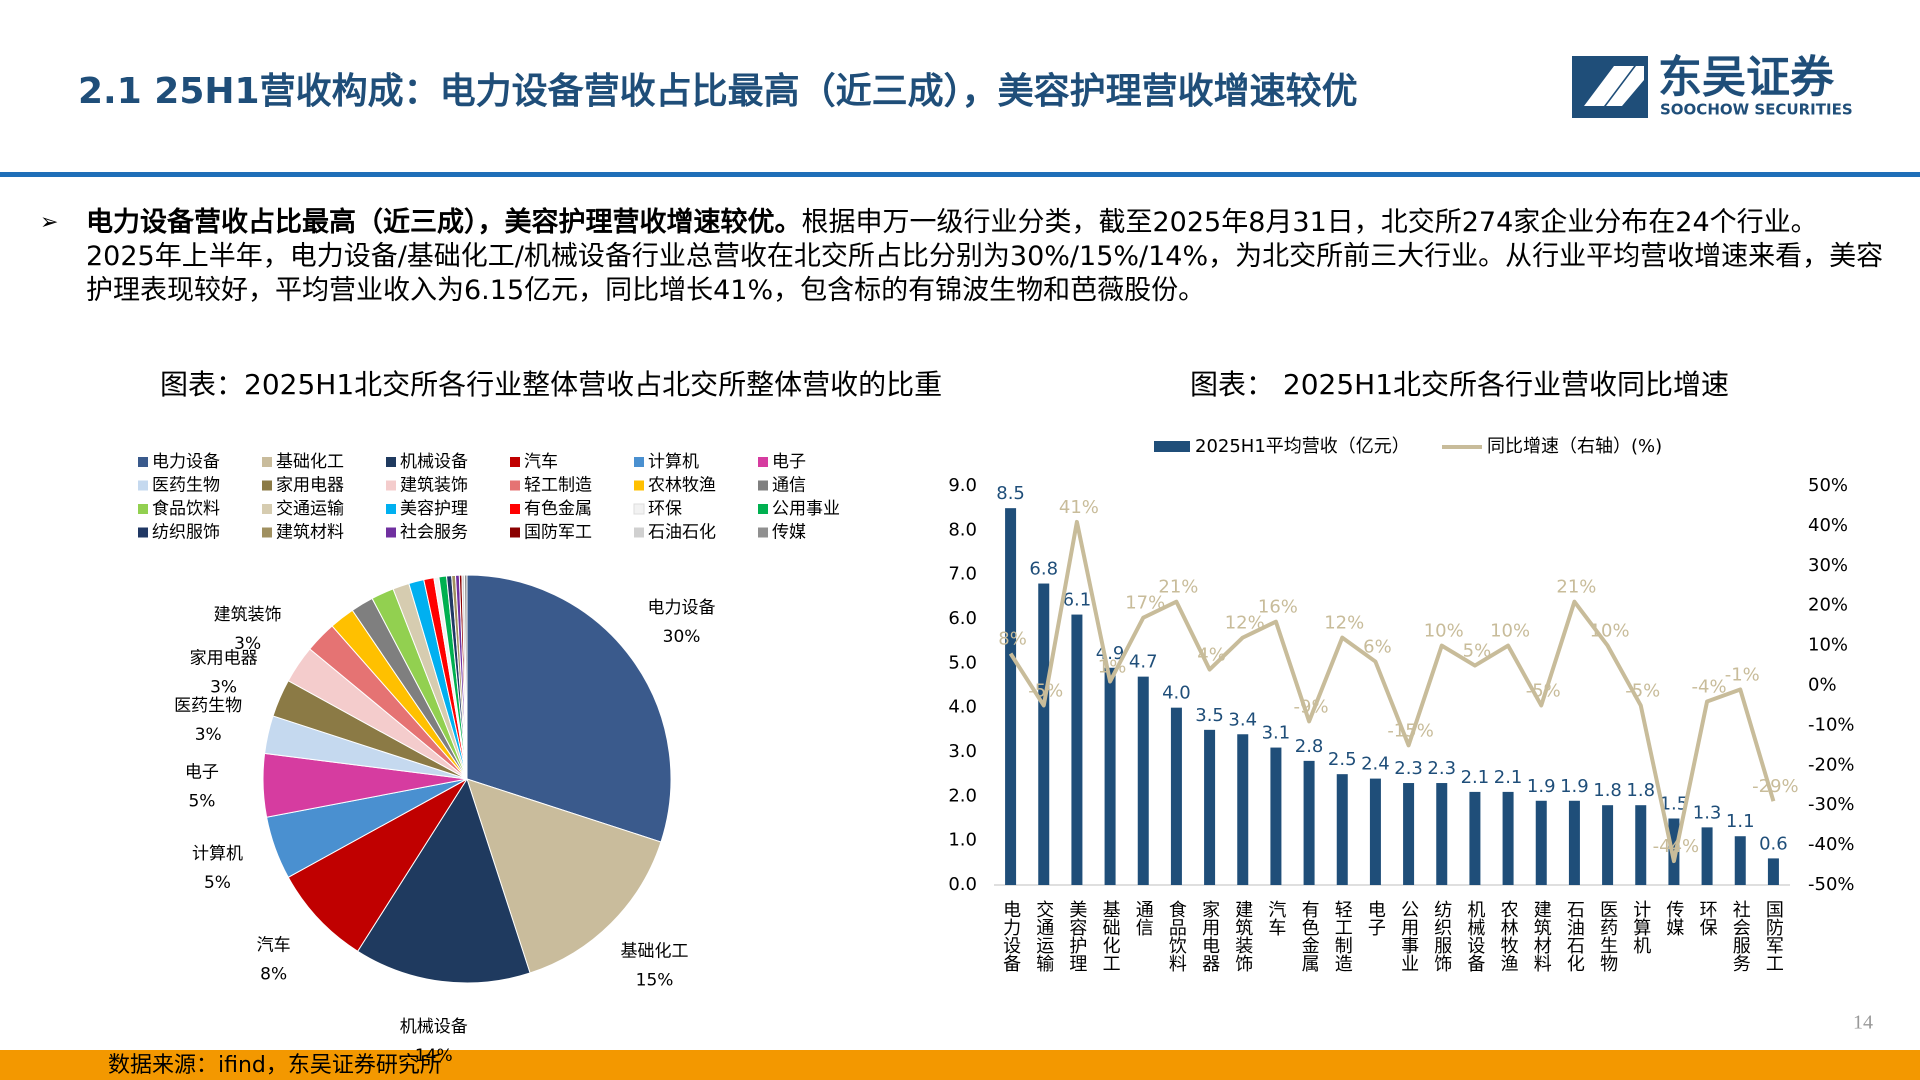 The image size is (1920, 1080). I want to click on x-tick-label: 电子, so click(1375, 918).